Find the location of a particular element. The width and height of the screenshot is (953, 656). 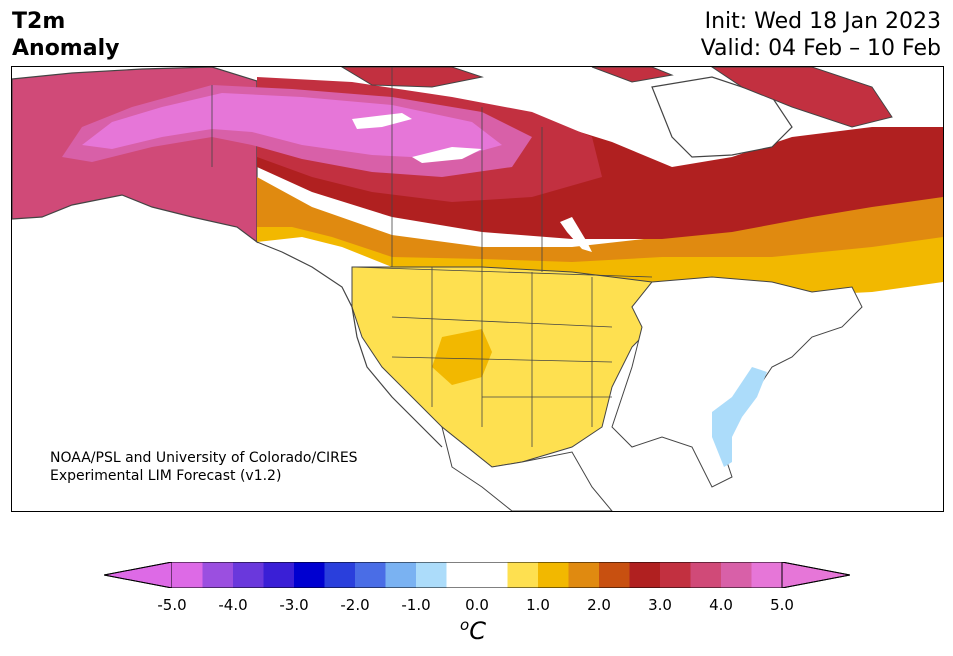

colorbar-extend-low is located at coordinates (138, 575).